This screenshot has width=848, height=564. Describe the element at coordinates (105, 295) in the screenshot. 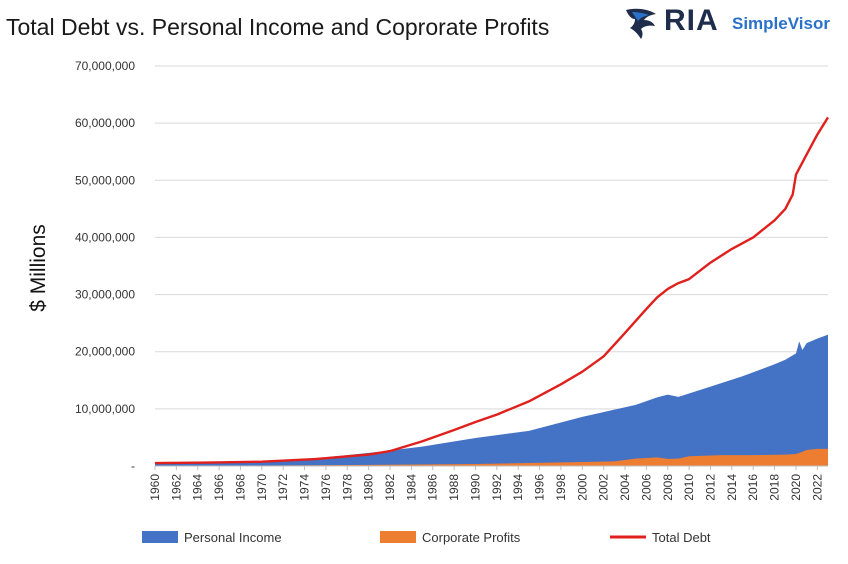

I see `y-tick-label: 30,000,000` at that location.